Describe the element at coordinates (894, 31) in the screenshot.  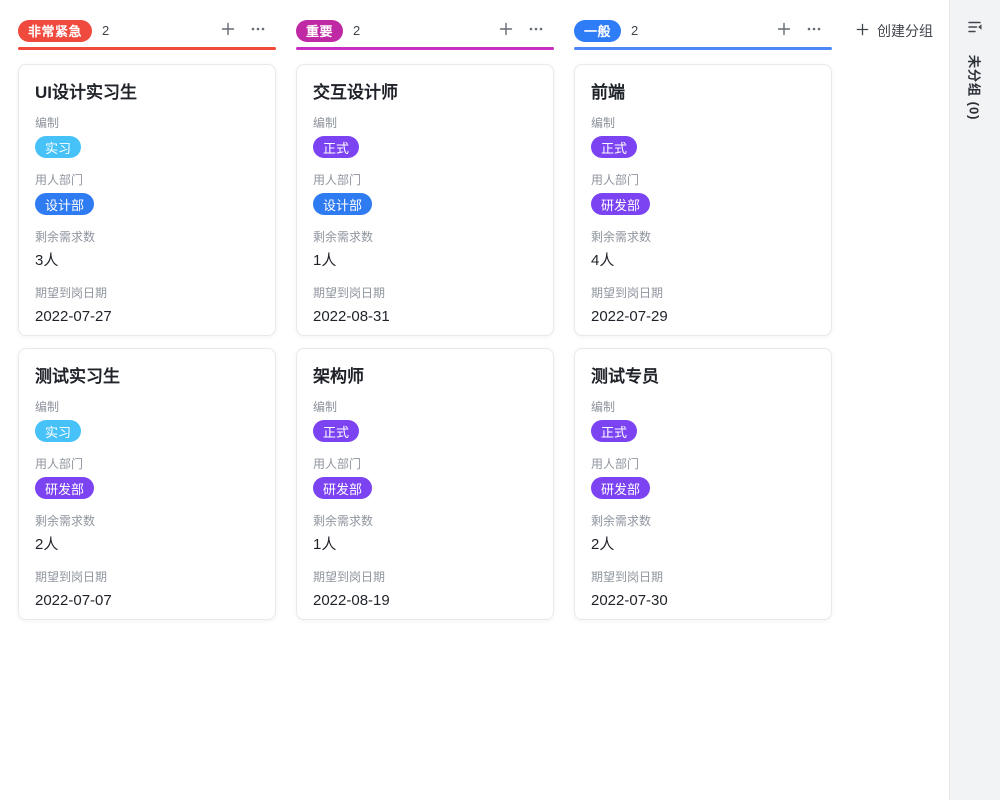
I see `create-group-button: 创建分组` at that location.